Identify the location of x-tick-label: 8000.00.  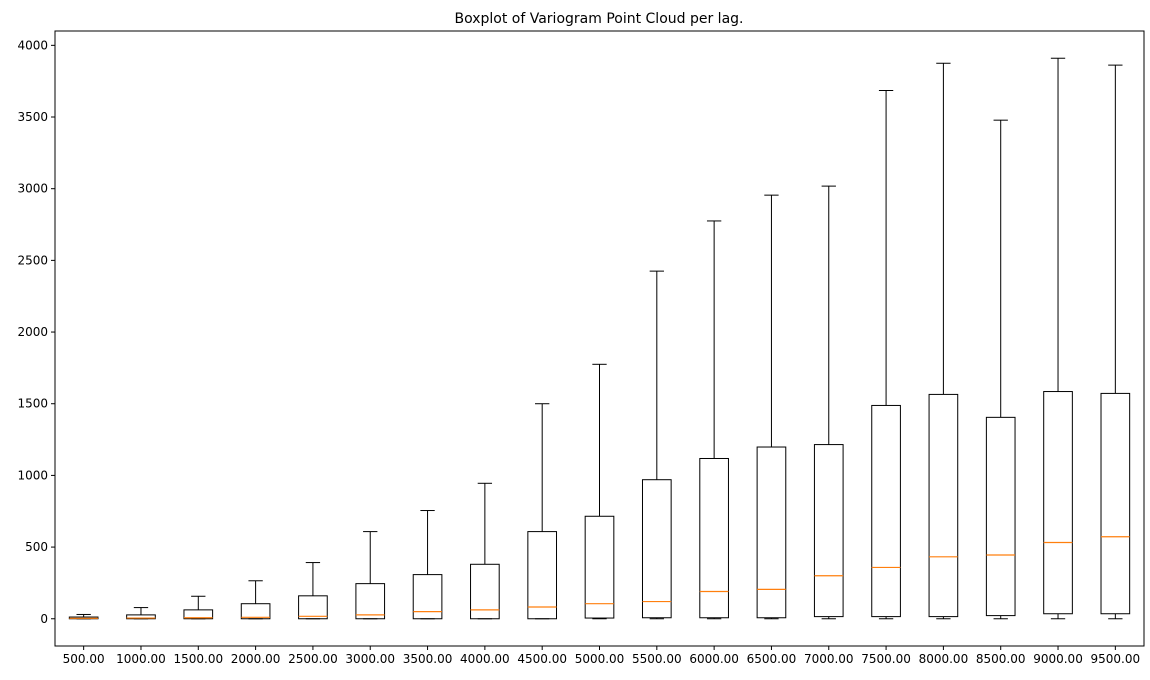
(944, 659).